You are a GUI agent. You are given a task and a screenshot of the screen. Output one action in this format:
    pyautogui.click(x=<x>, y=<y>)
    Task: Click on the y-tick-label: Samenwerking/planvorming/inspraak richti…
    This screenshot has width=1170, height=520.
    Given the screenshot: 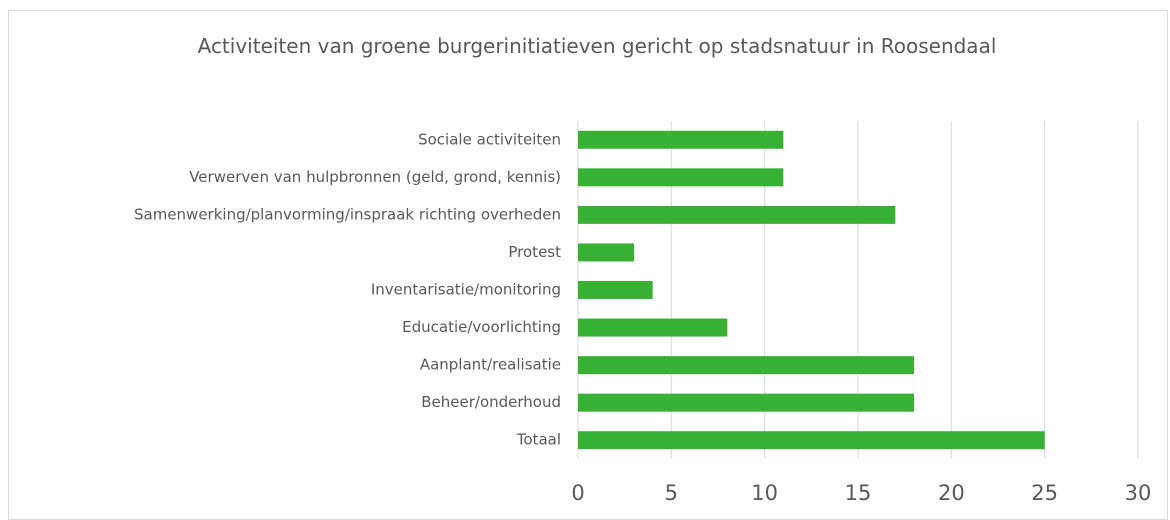 What is the action you would take?
    pyautogui.click(x=347, y=214)
    